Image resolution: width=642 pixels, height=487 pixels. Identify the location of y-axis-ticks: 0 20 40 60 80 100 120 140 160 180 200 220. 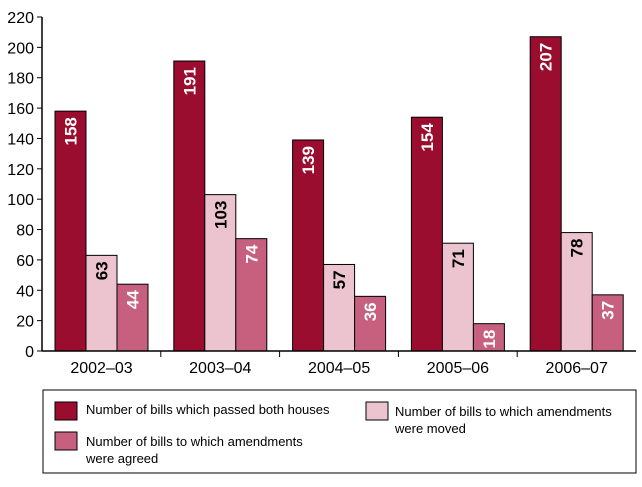
(24, 185).